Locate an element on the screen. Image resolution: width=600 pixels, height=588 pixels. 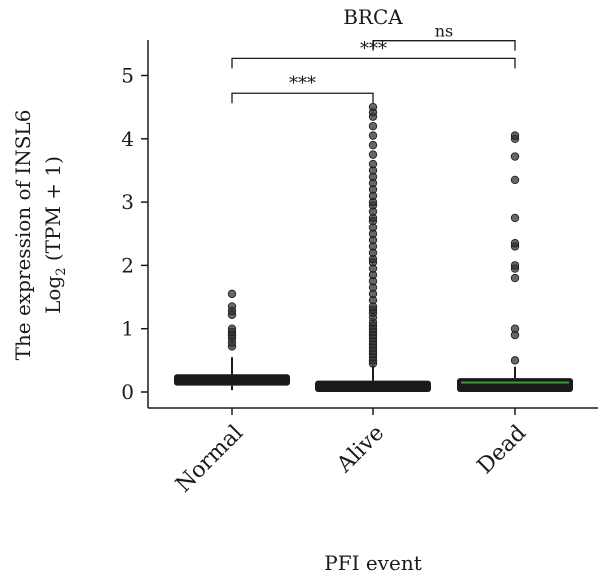
x-axis-label: PFI event is located at coordinates (372, 563).